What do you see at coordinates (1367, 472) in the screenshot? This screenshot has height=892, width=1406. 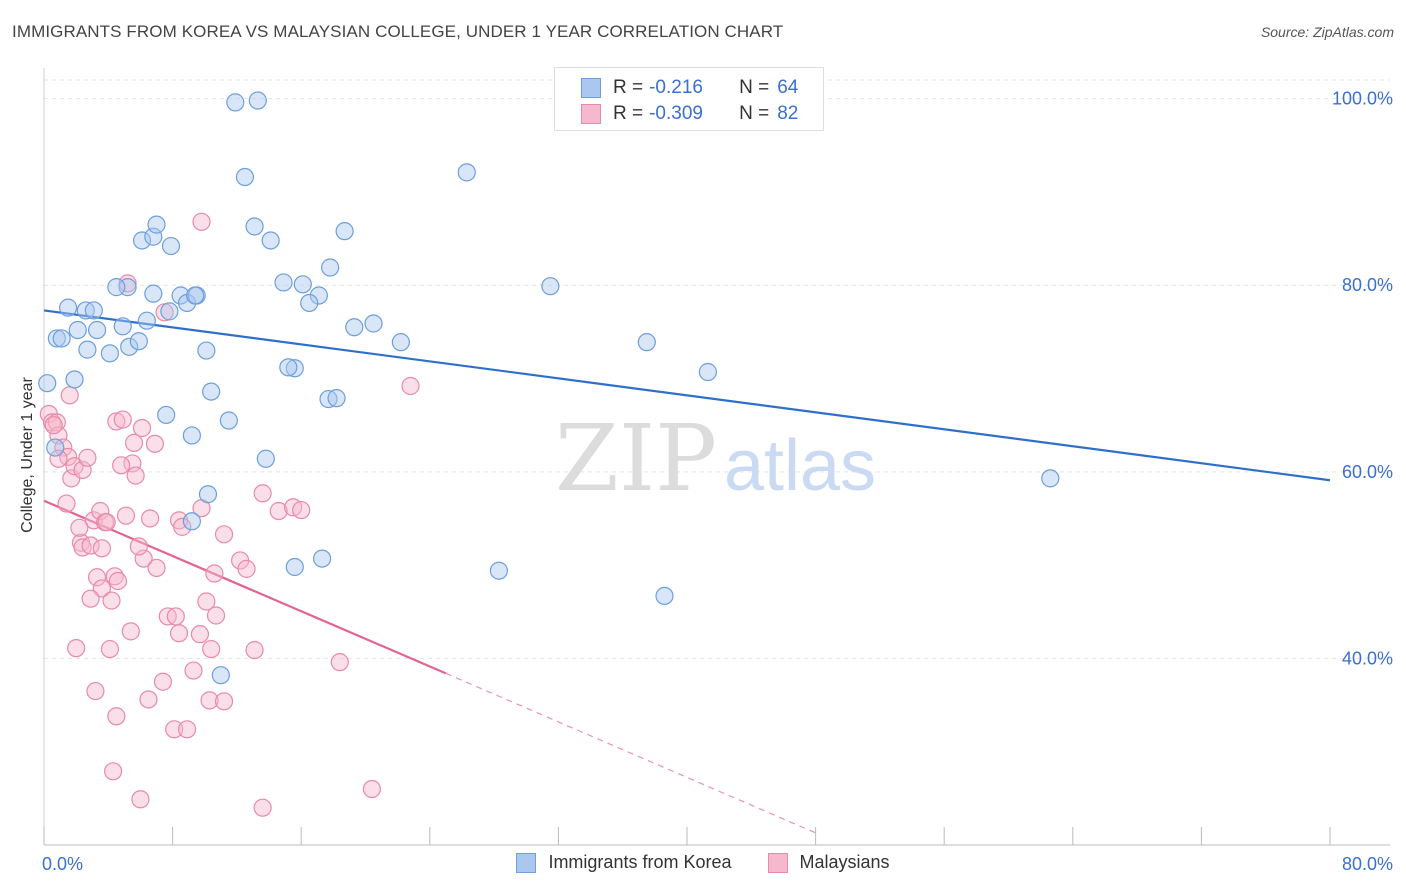 I see `y-tick-label: 60.0%` at bounding box center [1367, 472].